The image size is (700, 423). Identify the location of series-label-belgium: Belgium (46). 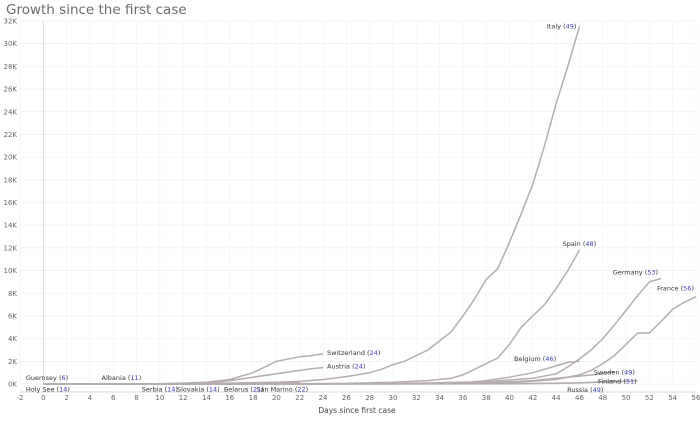
(535, 359).